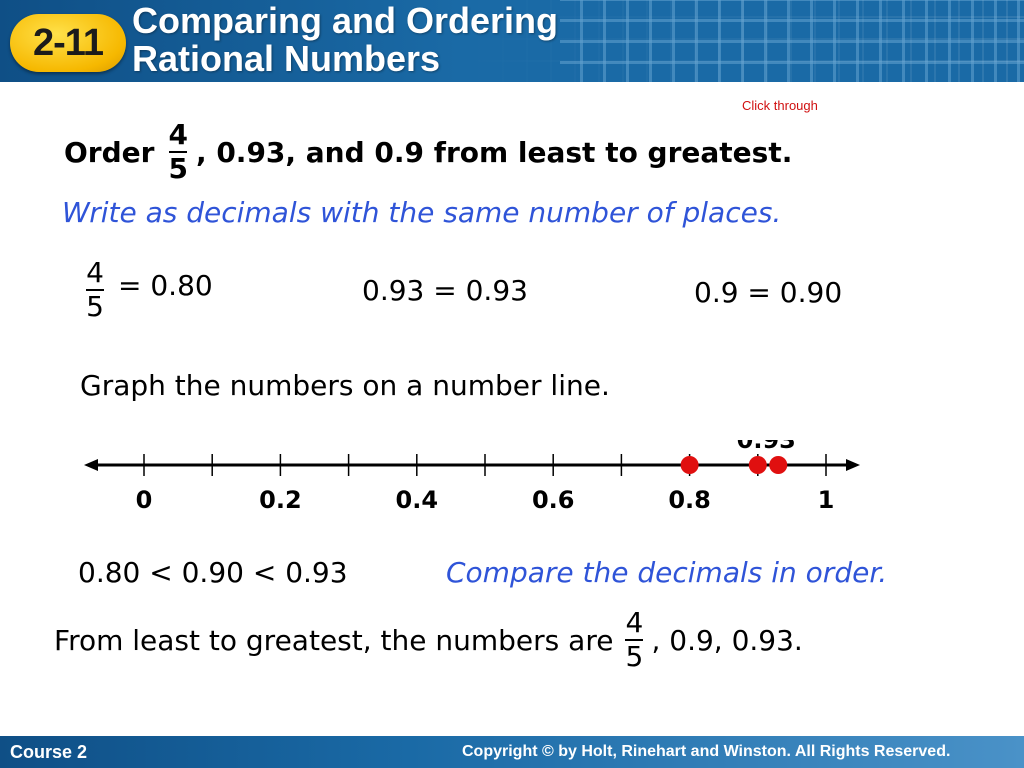  I want to click on comparison-statement: 0.80 < 0.90 < 0.93, so click(213, 572).